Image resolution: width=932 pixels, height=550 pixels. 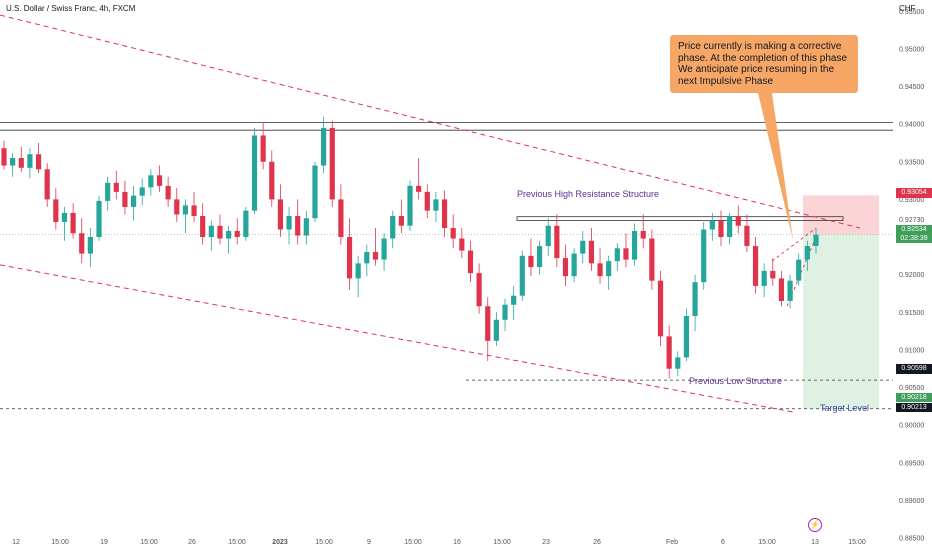 I want to click on target-price-tag: 0.90218, so click(x=914, y=397).